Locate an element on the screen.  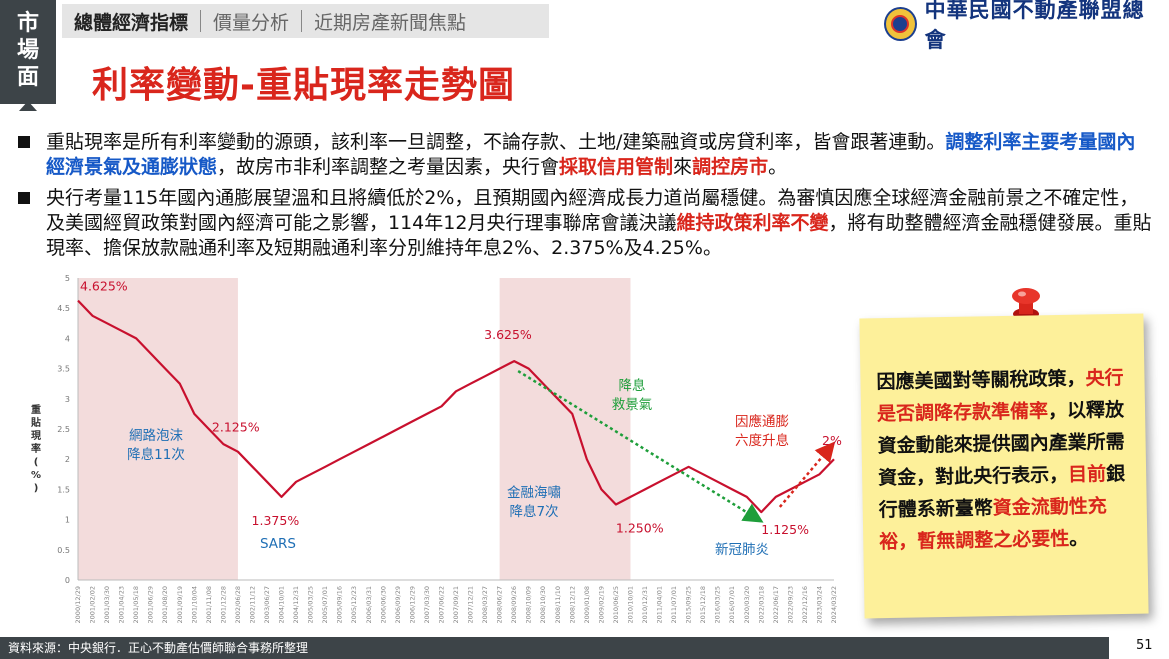
chart-annotation: 新冠肺炎 is located at coordinates (742, 550).